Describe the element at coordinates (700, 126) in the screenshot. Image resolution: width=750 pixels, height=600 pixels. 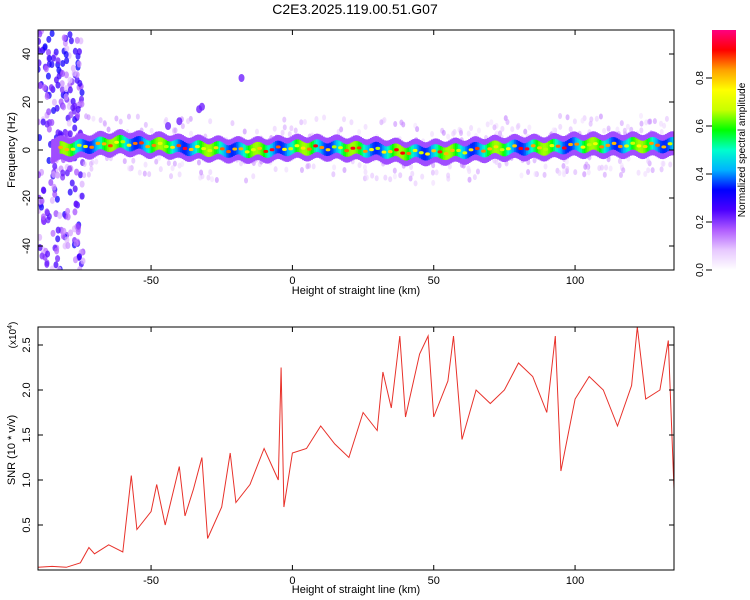
I see `colorbar-tick-label: 0.6` at that location.